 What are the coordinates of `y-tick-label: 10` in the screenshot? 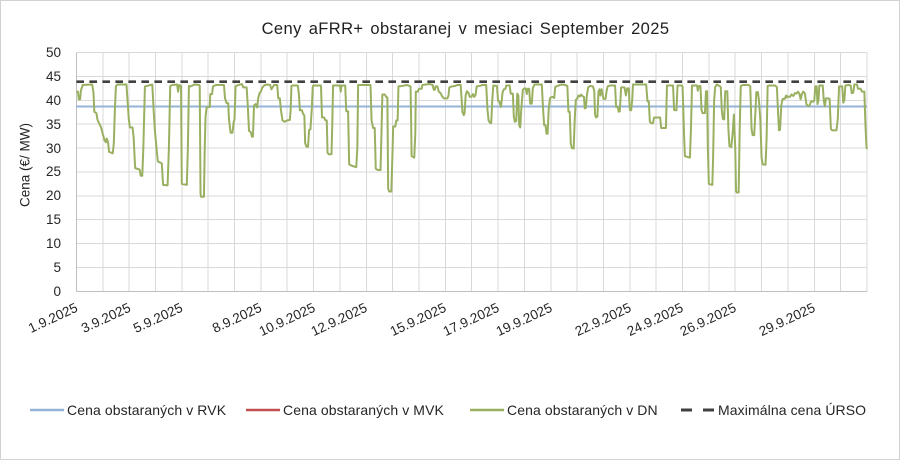 It's located at (53, 244).